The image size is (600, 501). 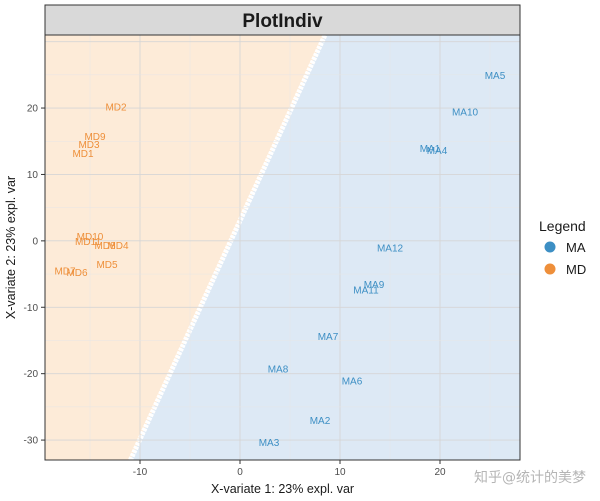 I want to click on legend: Legend MA MD, so click(x=562, y=247).